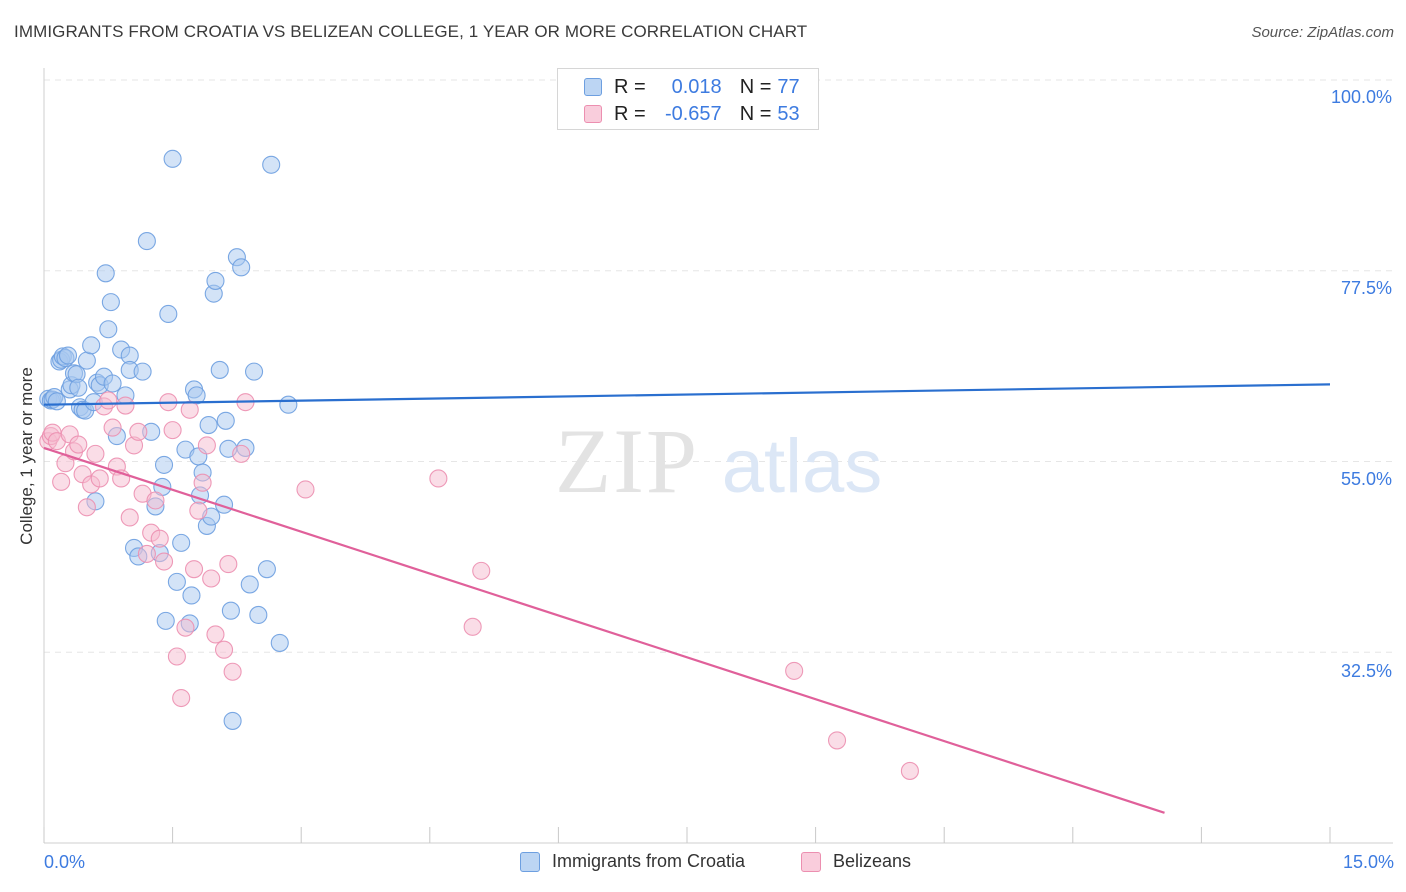 The width and height of the screenshot is (1406, 892). What do you see at coordinates (1366, 671) in the screenshot?
I see `y-tick-label-32-5: 32.5%` at bounding box center [1366, 671].